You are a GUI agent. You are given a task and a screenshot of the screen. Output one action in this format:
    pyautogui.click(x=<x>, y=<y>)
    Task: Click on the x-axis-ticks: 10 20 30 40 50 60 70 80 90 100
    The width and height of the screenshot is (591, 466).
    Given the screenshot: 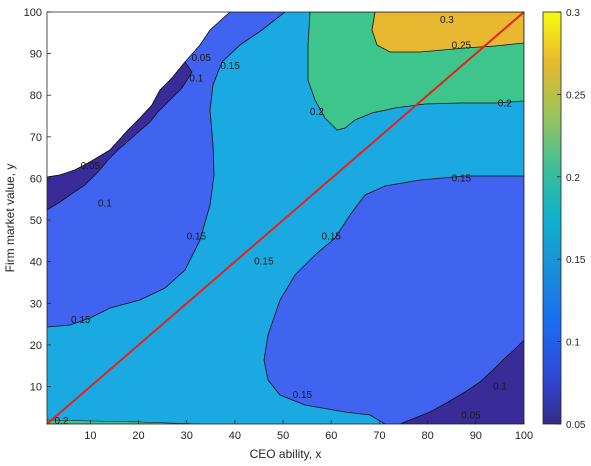 What is the action you would take?
    pyautogui.click(x=308, y=431)
    